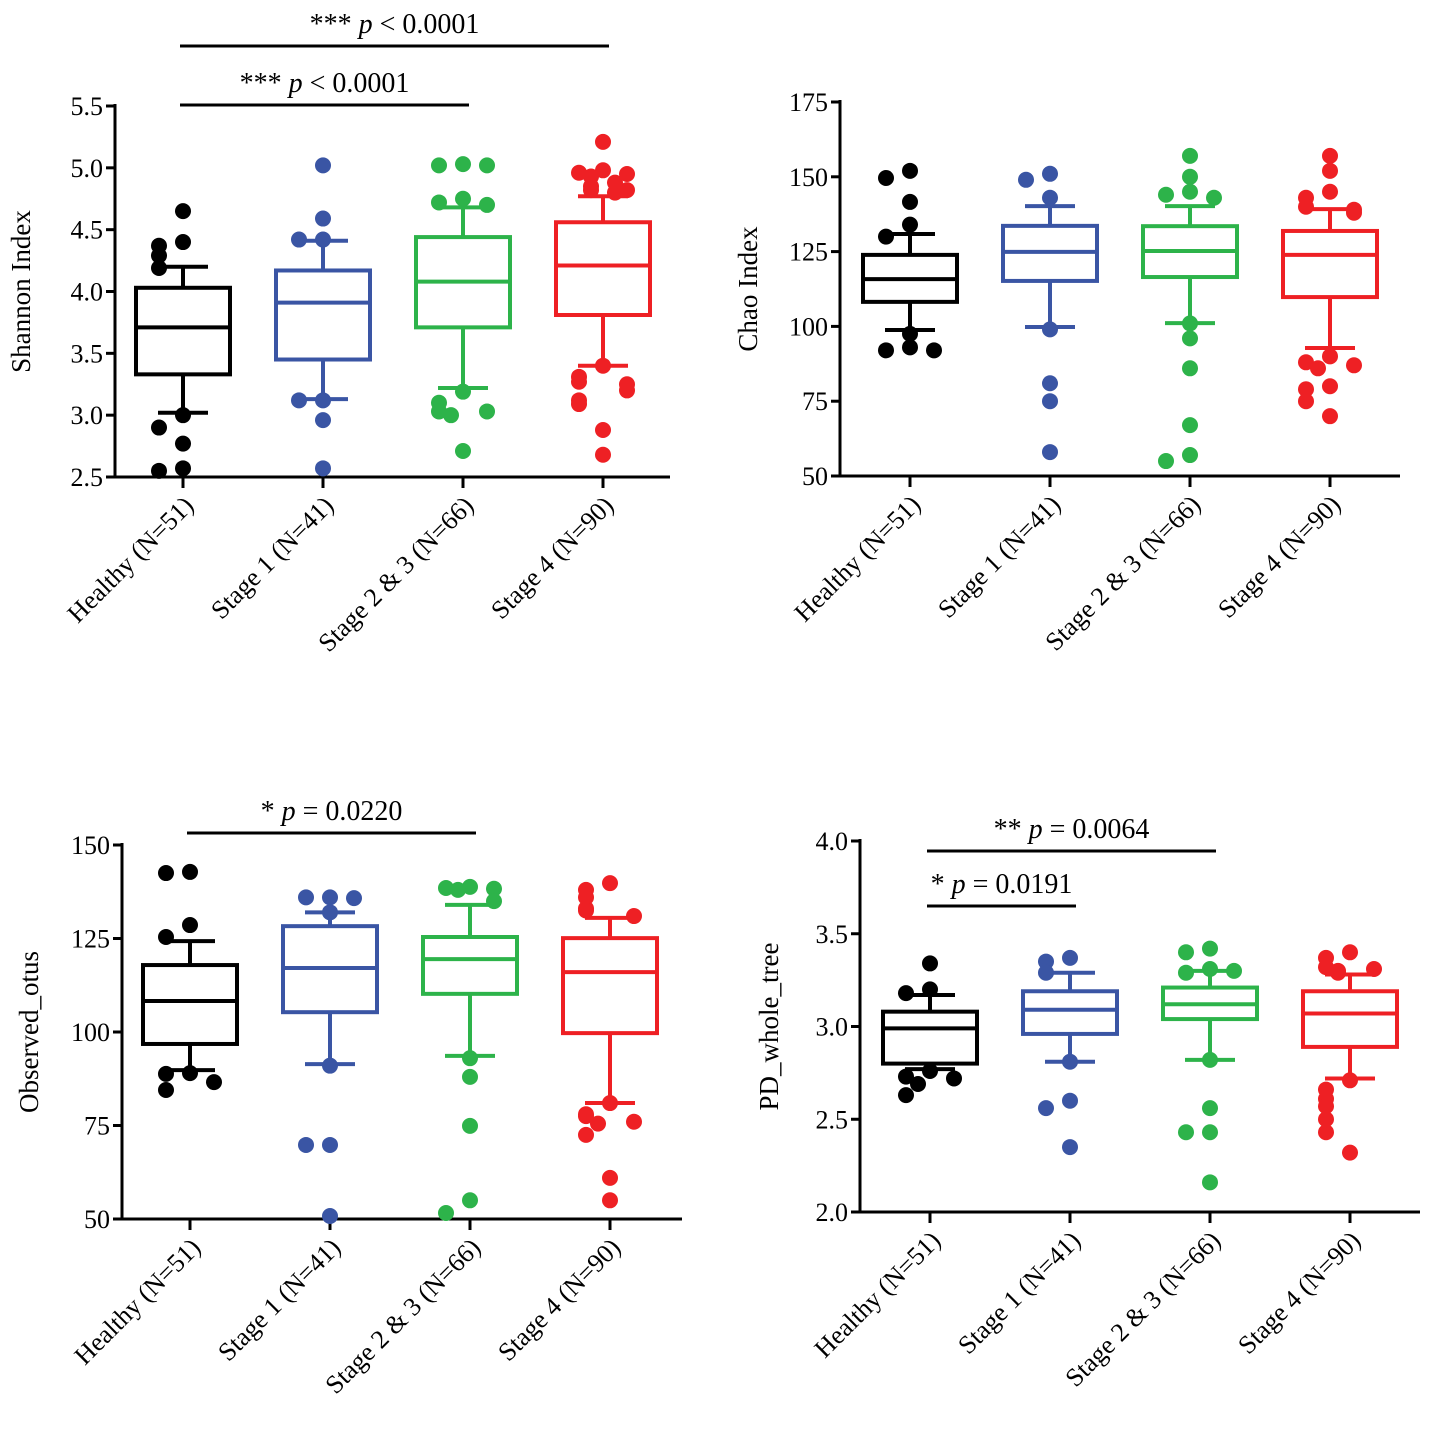 This screenshot has height=1449, width=1429. What do you see at coordinates (958, 884) in the screenshot?
I see `p-symbol: p` at bounding box center [958, 884].